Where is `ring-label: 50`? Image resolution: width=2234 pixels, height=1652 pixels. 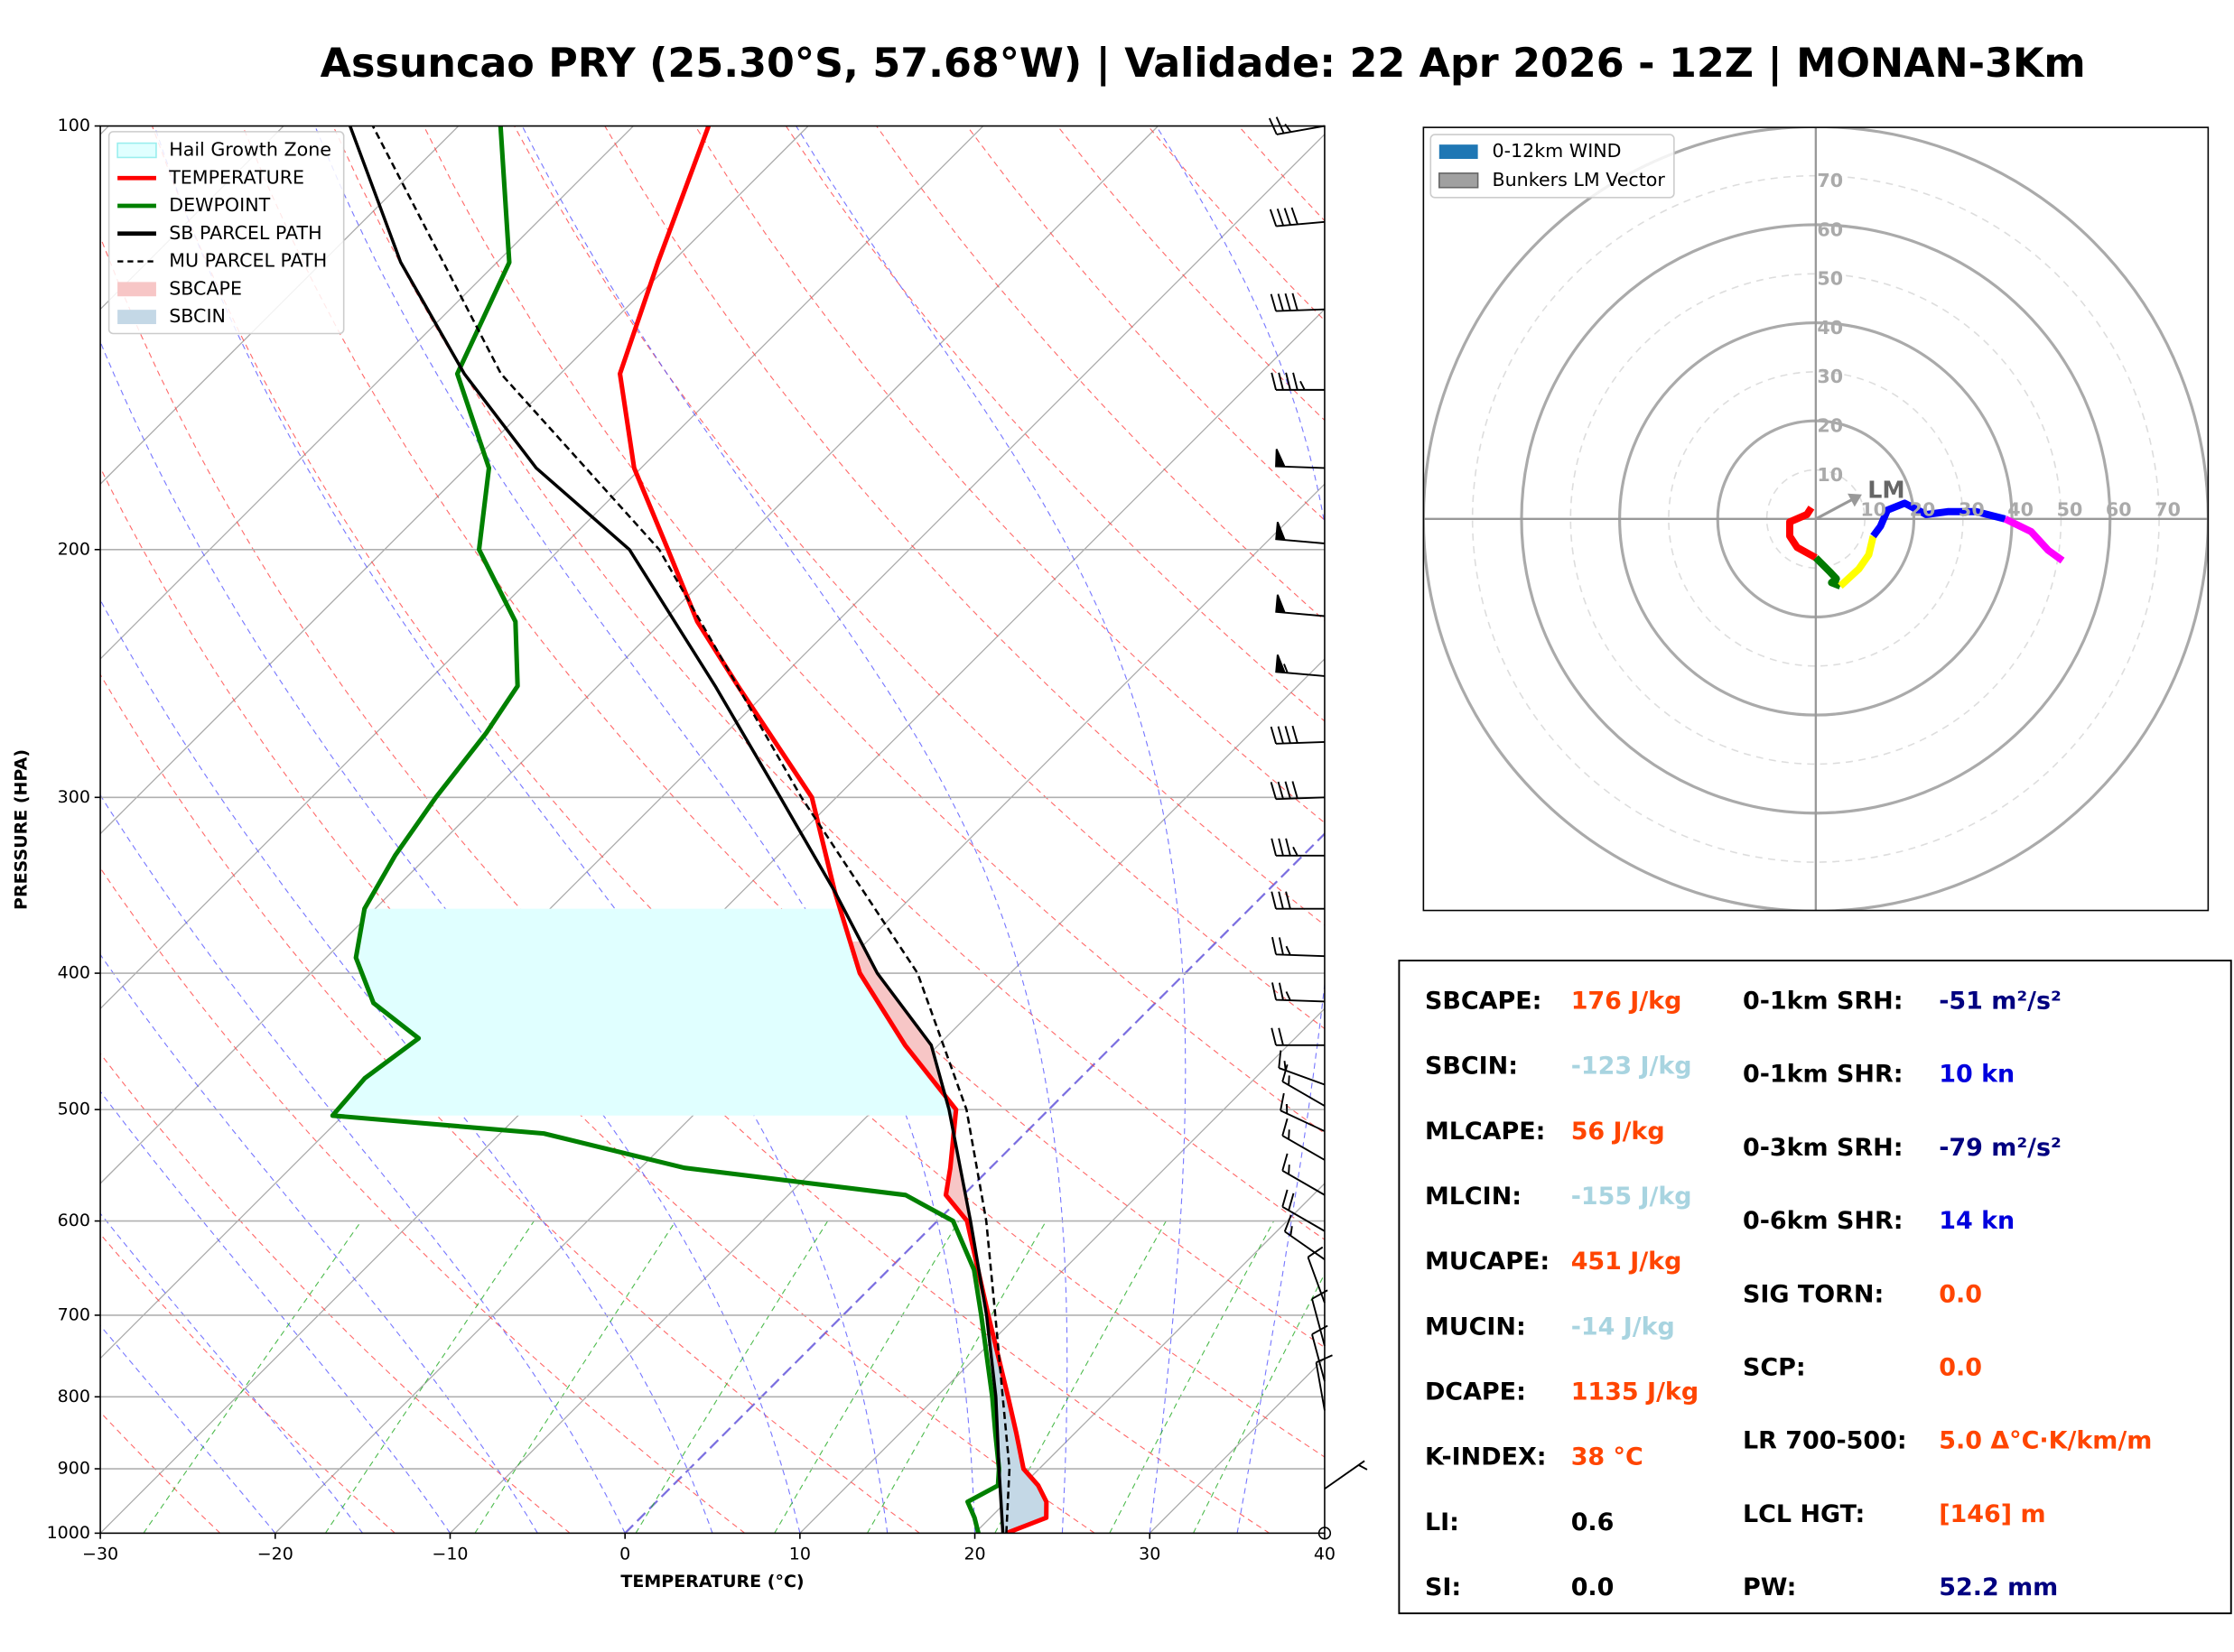
ring-label: 50 is located at coordinates (1830, 279).